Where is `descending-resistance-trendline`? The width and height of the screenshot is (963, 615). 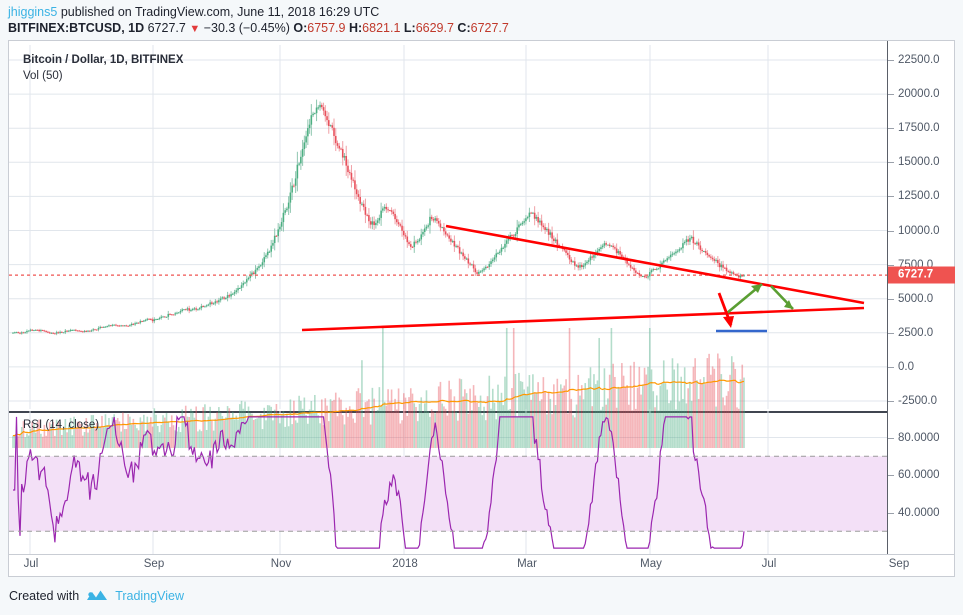
descending-resistance-trendline is located at coordinates (655, 264).